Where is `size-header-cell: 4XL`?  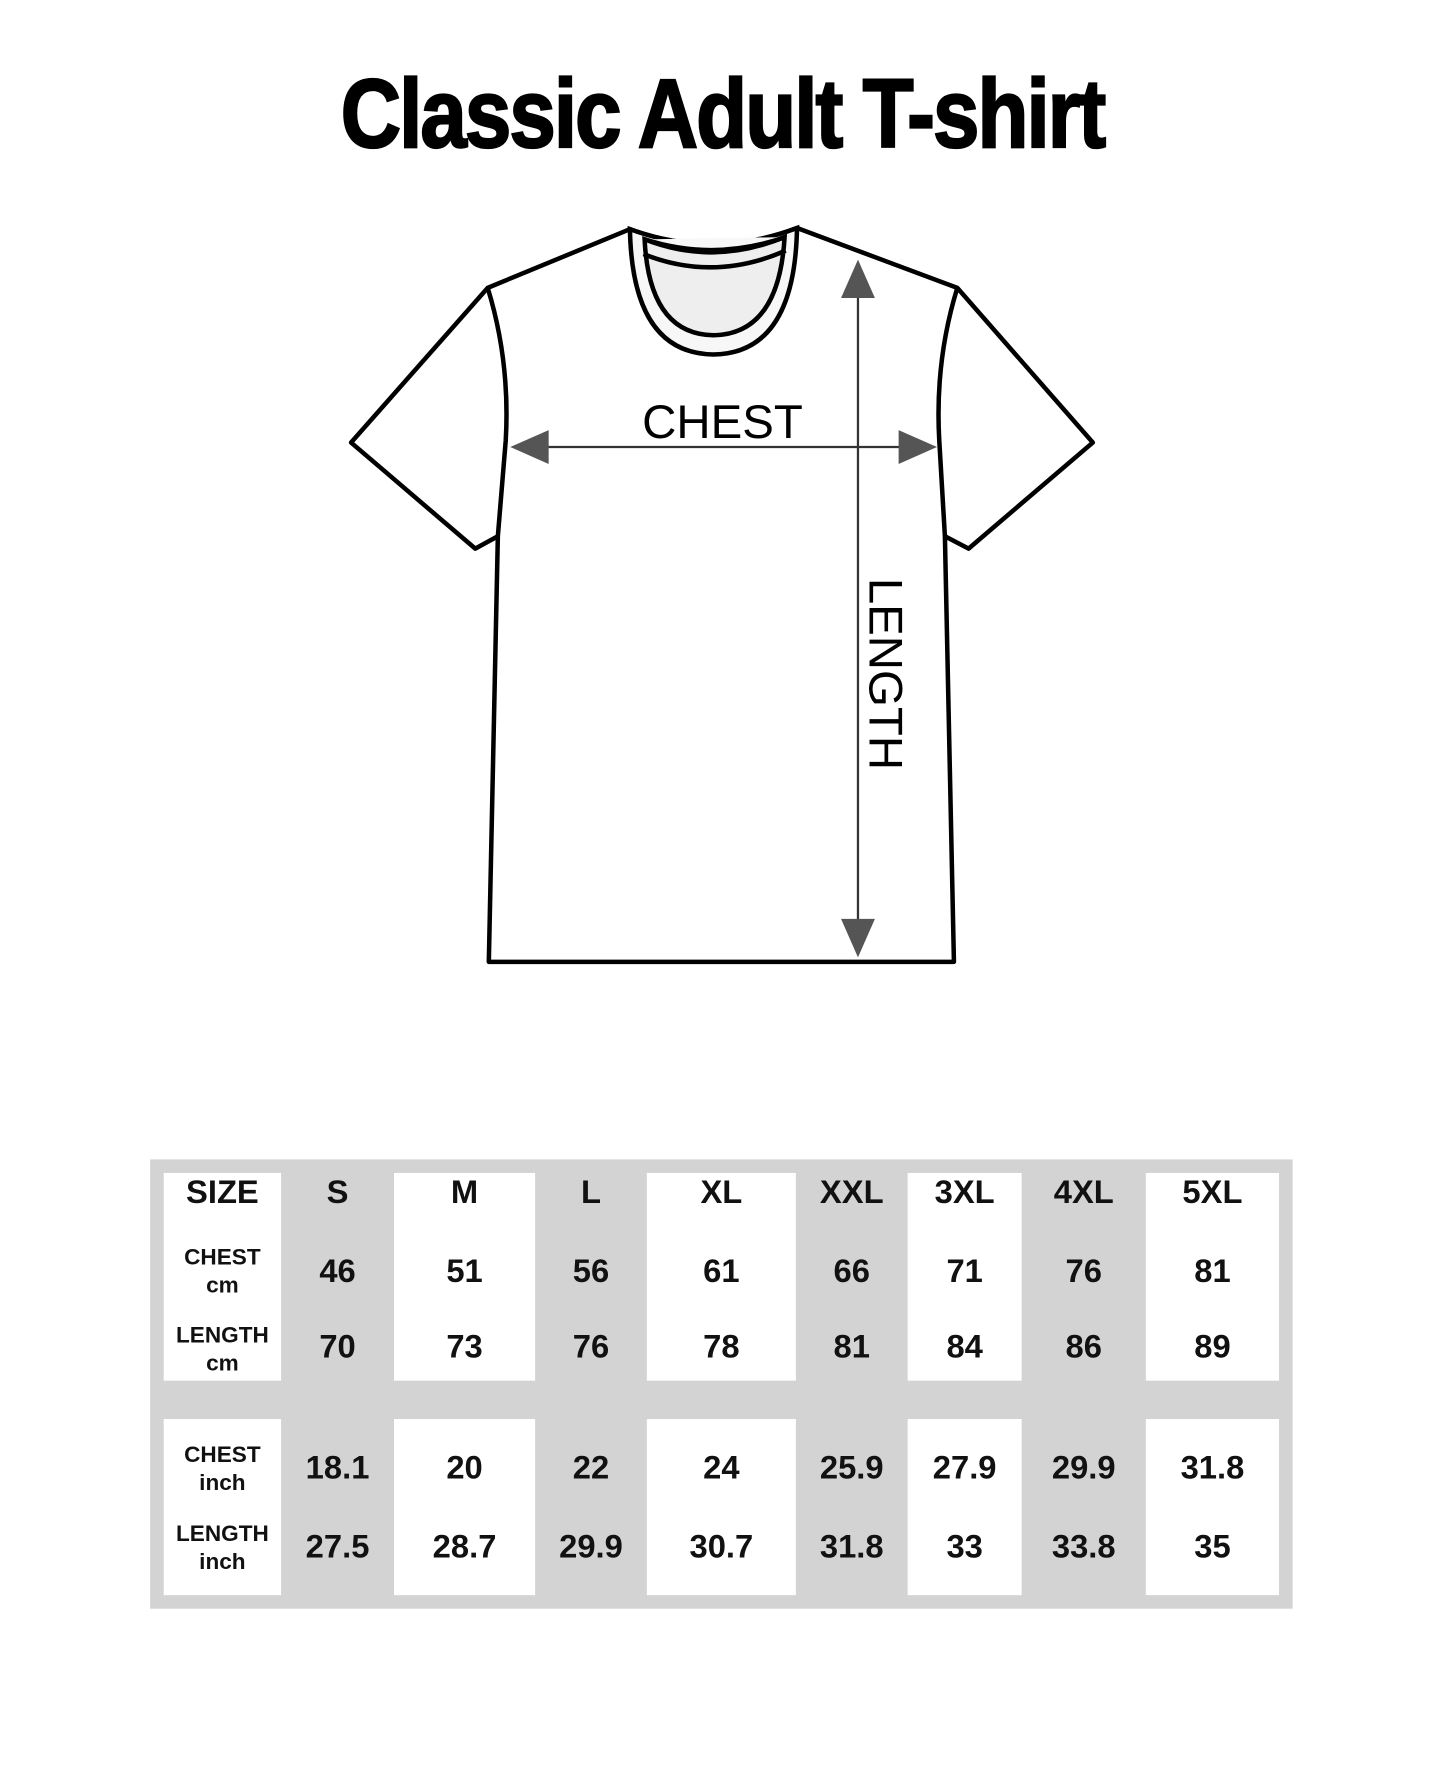 size-header-cell: 4XL is located at coordinates (1083, 1192).